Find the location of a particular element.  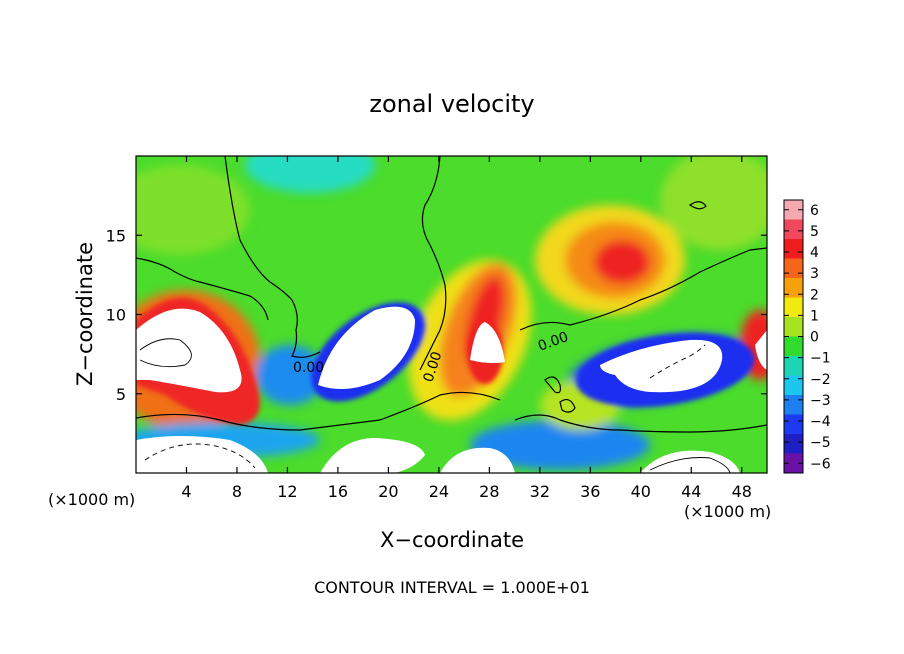

colorbar-tick-label: −3 is located at coordinates (820, 401).